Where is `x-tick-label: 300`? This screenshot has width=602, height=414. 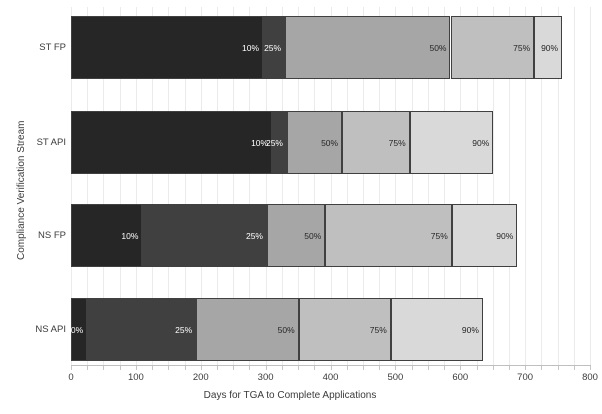 x-tick-label: 300 is located at coordinates (265, 377).